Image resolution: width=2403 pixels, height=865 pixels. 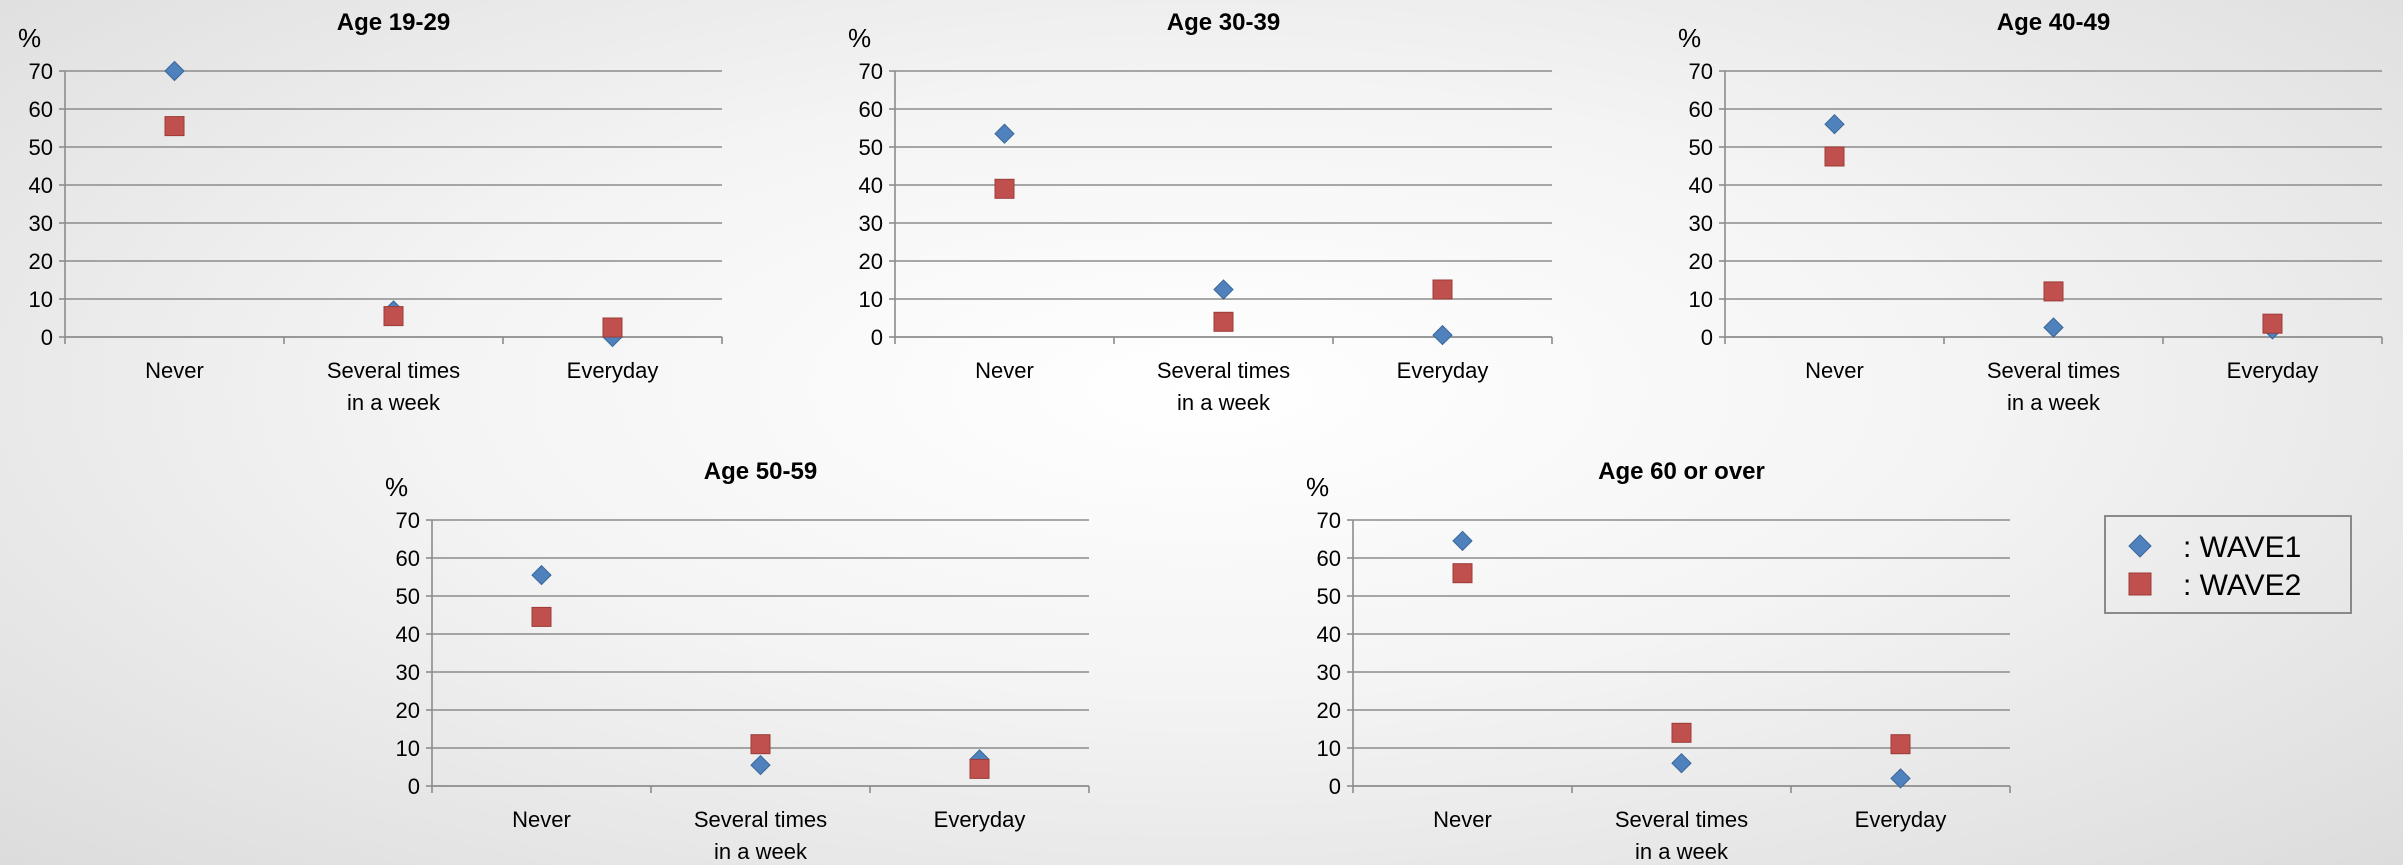 What do you see at coordinates (1223, 22) in the screenshot?
I see `chart-title: Age 30-39` at bounding box center [1223, 22].